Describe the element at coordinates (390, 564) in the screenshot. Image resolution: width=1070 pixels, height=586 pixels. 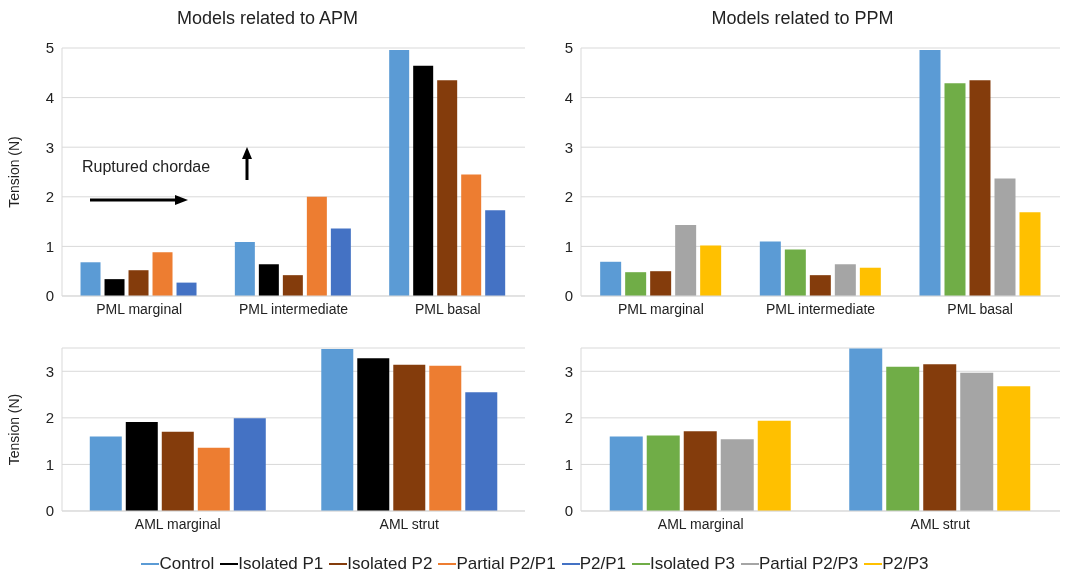
I see `legend-label: Isolated P2` at that location.